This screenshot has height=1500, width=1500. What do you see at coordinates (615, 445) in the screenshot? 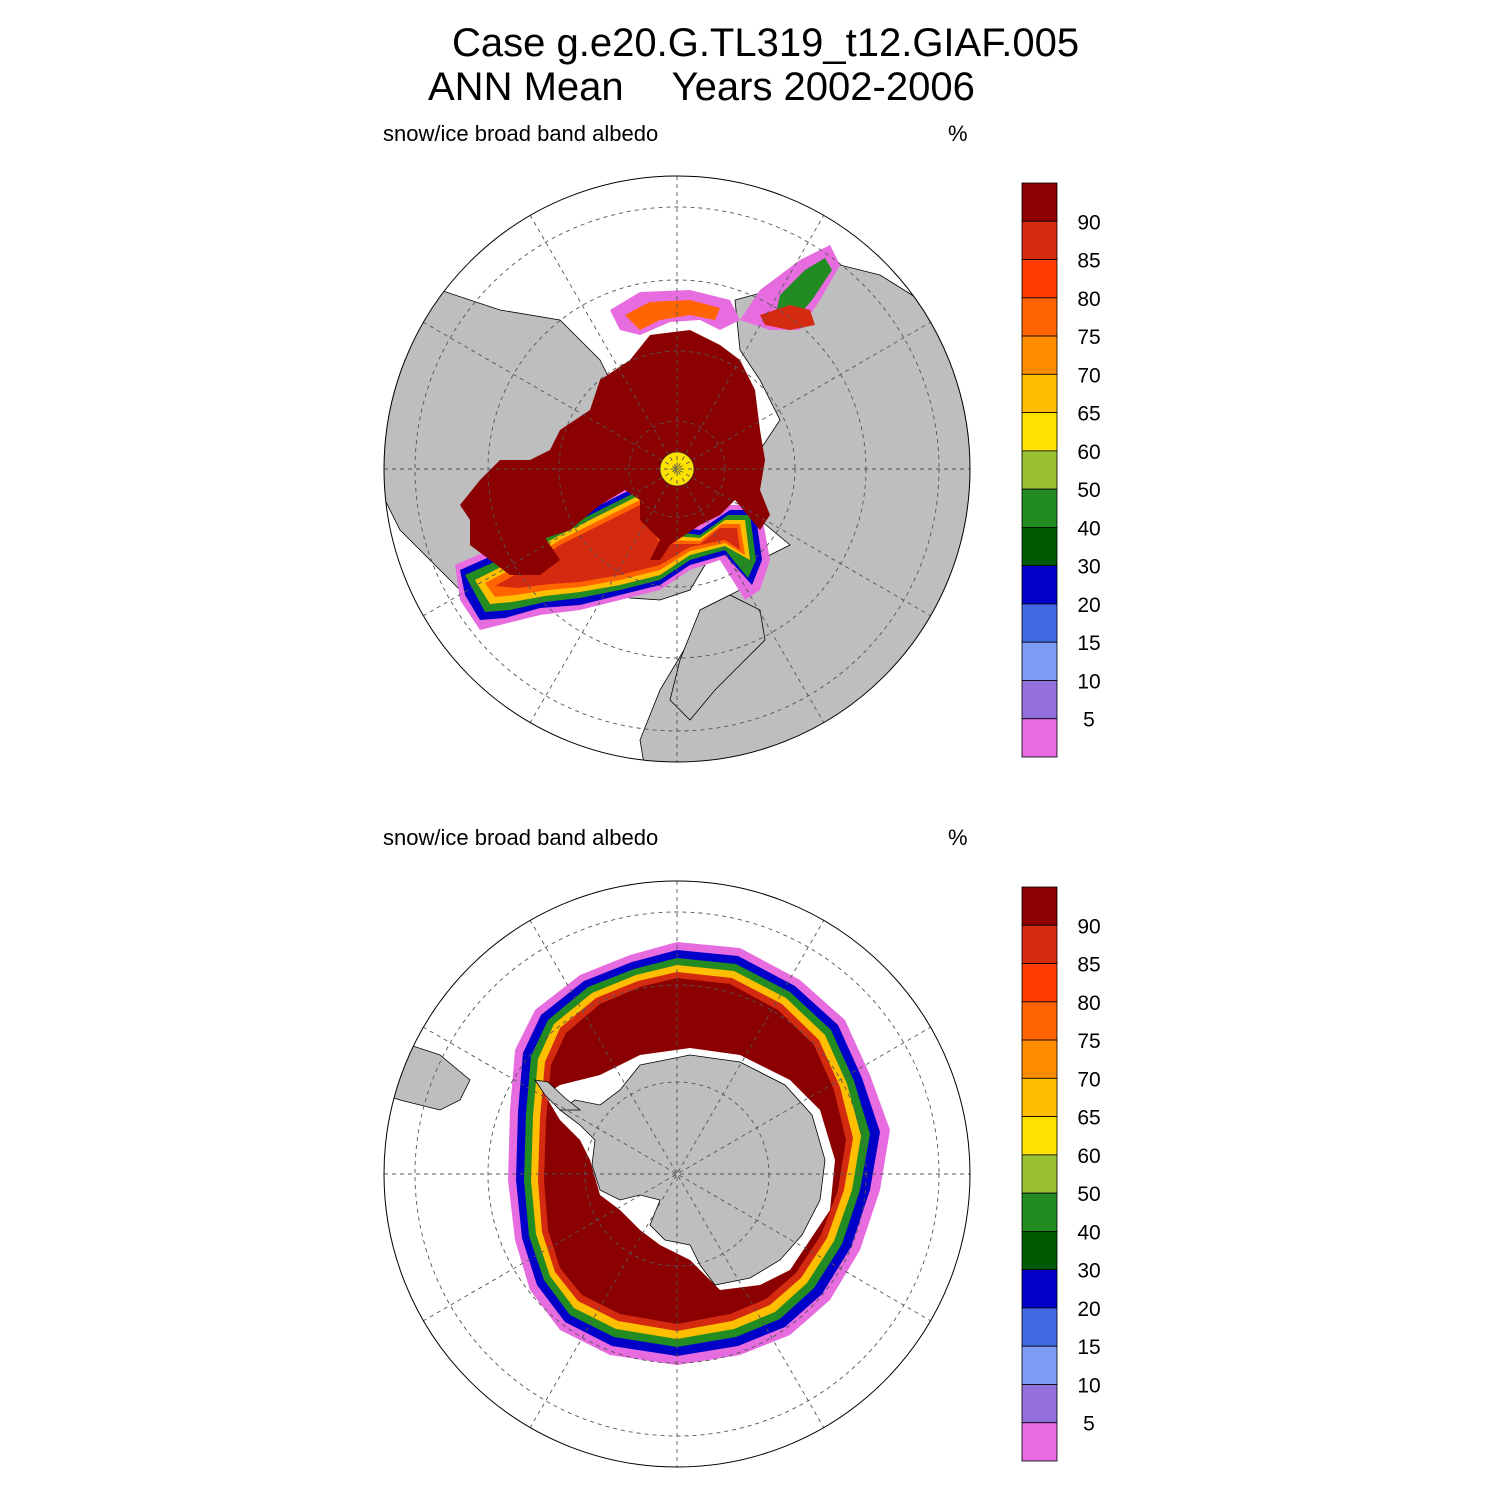
I see `north-central-ice` at bounding box center [615, 445].